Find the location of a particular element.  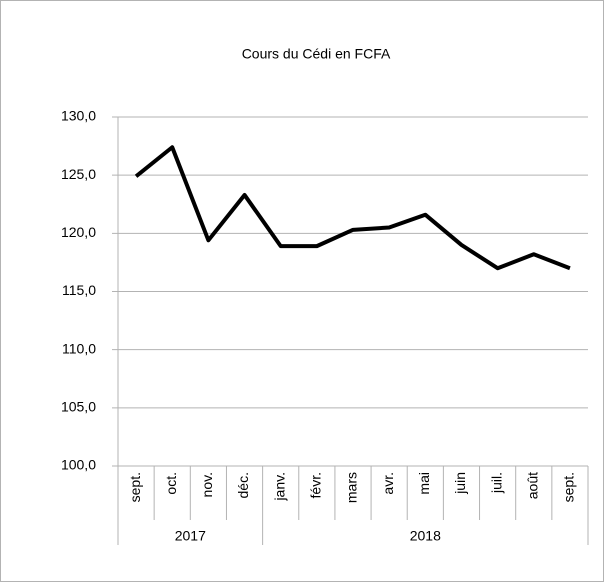

y-tick-label: 100,0 is located at coordinates (78, 465).